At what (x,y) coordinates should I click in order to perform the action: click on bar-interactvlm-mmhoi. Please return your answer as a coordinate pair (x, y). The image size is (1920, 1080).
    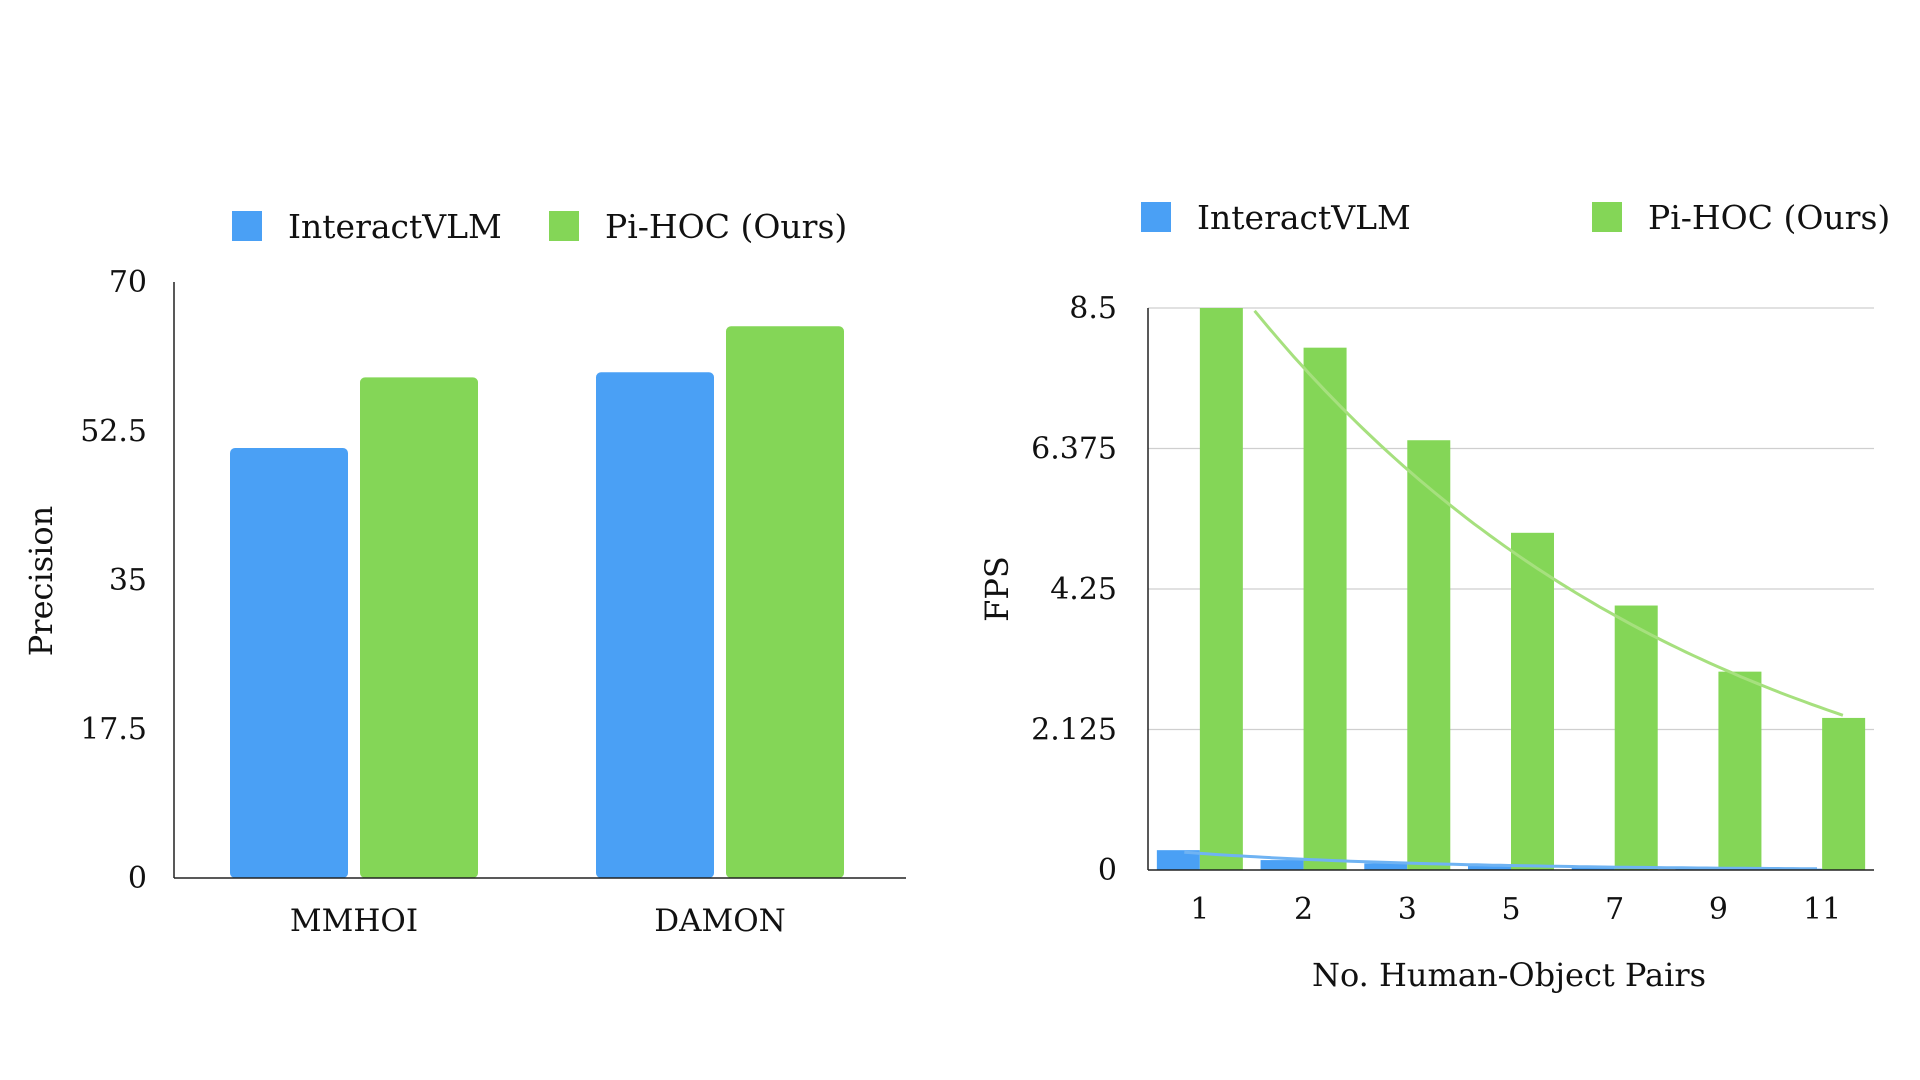
    Looking at the image, I should click on (289, 663).